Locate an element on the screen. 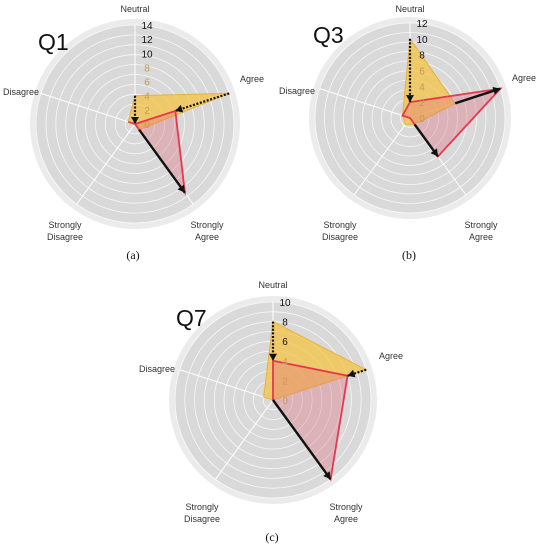 Image resolution: width=543 pixels, height=550 pixels. panel-title: Q3 is located at coordinates (328, 35).